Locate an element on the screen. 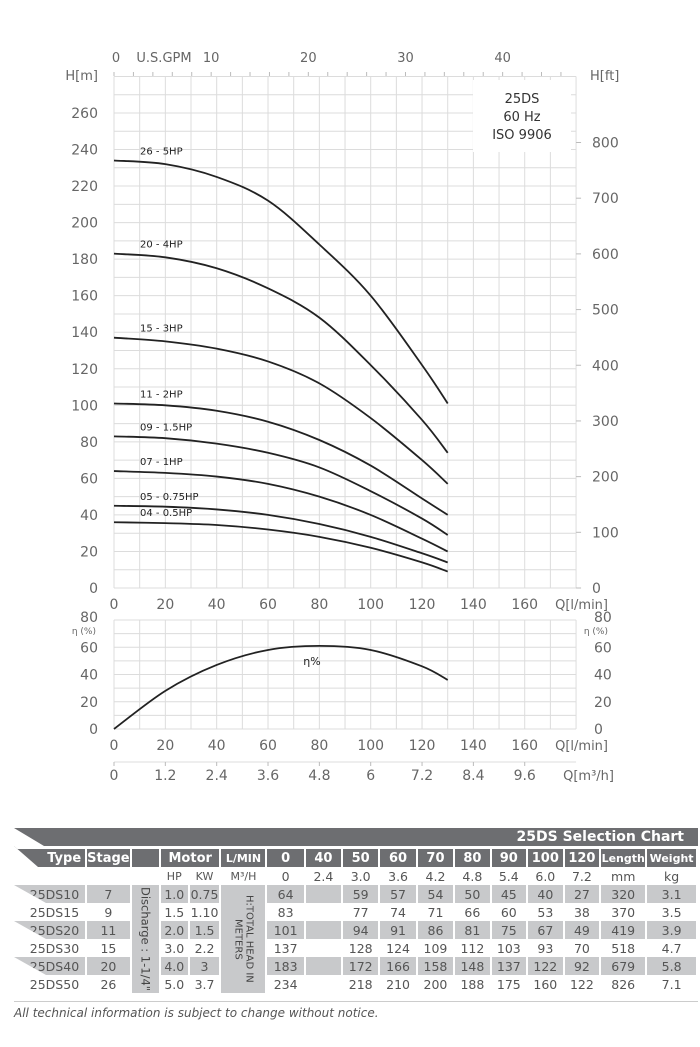 This screenshot has width=700, height=1047. cell-head: 53 is located at coordinates (545, 912).